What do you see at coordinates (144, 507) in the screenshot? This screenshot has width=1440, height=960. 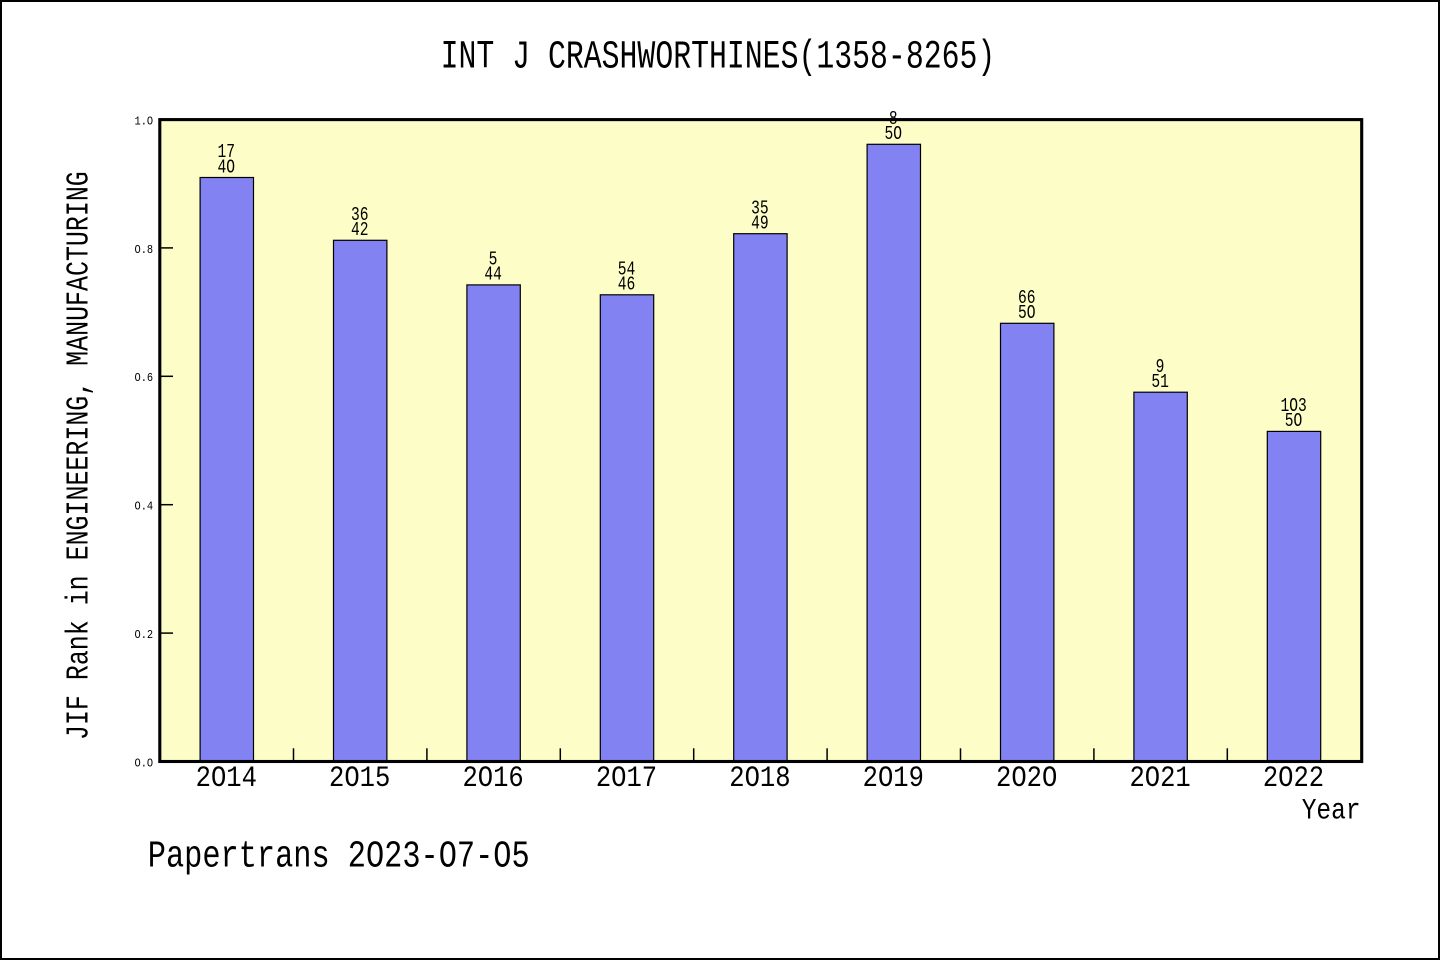 I see `svg-text: O.4` at bounding box center [144, 507].